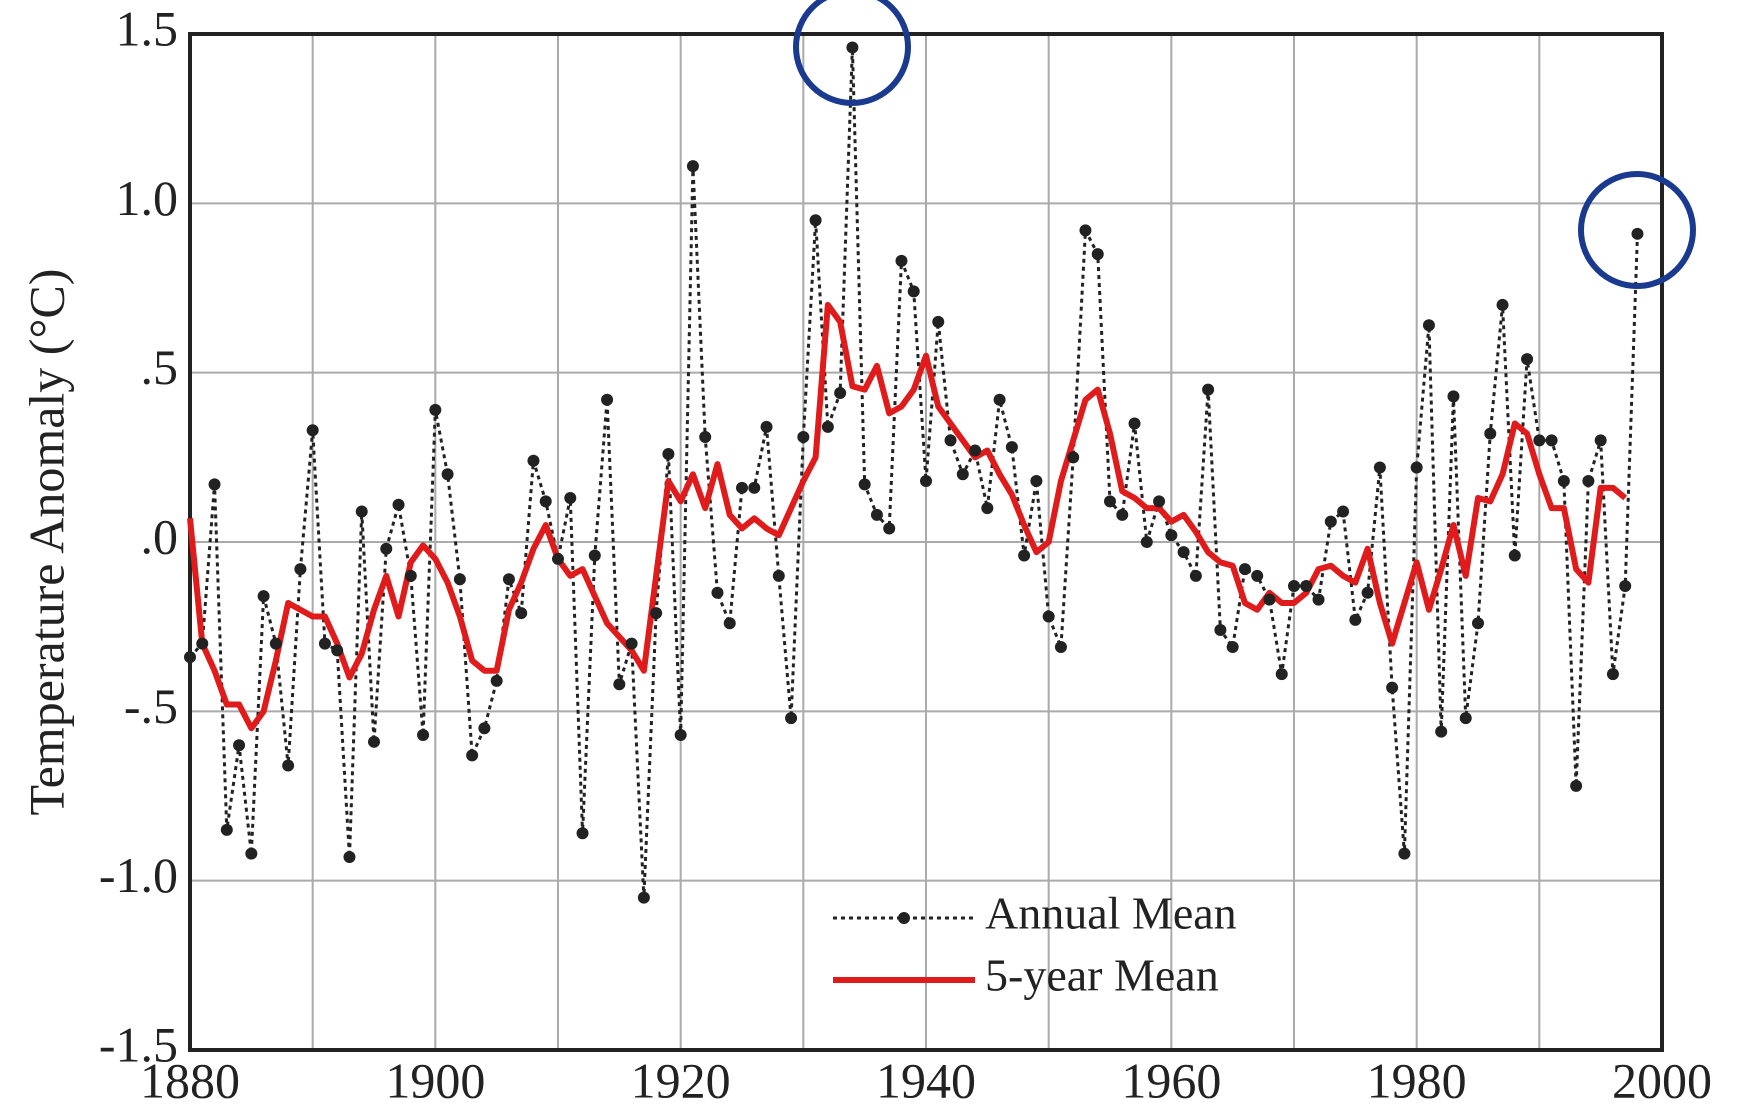 This screenshot has height=1112, width=1740. What do you see at coordinates (151, 706) in the screenshot?
I see `y-tick-label: -.5` at bounding box center [151, 706].